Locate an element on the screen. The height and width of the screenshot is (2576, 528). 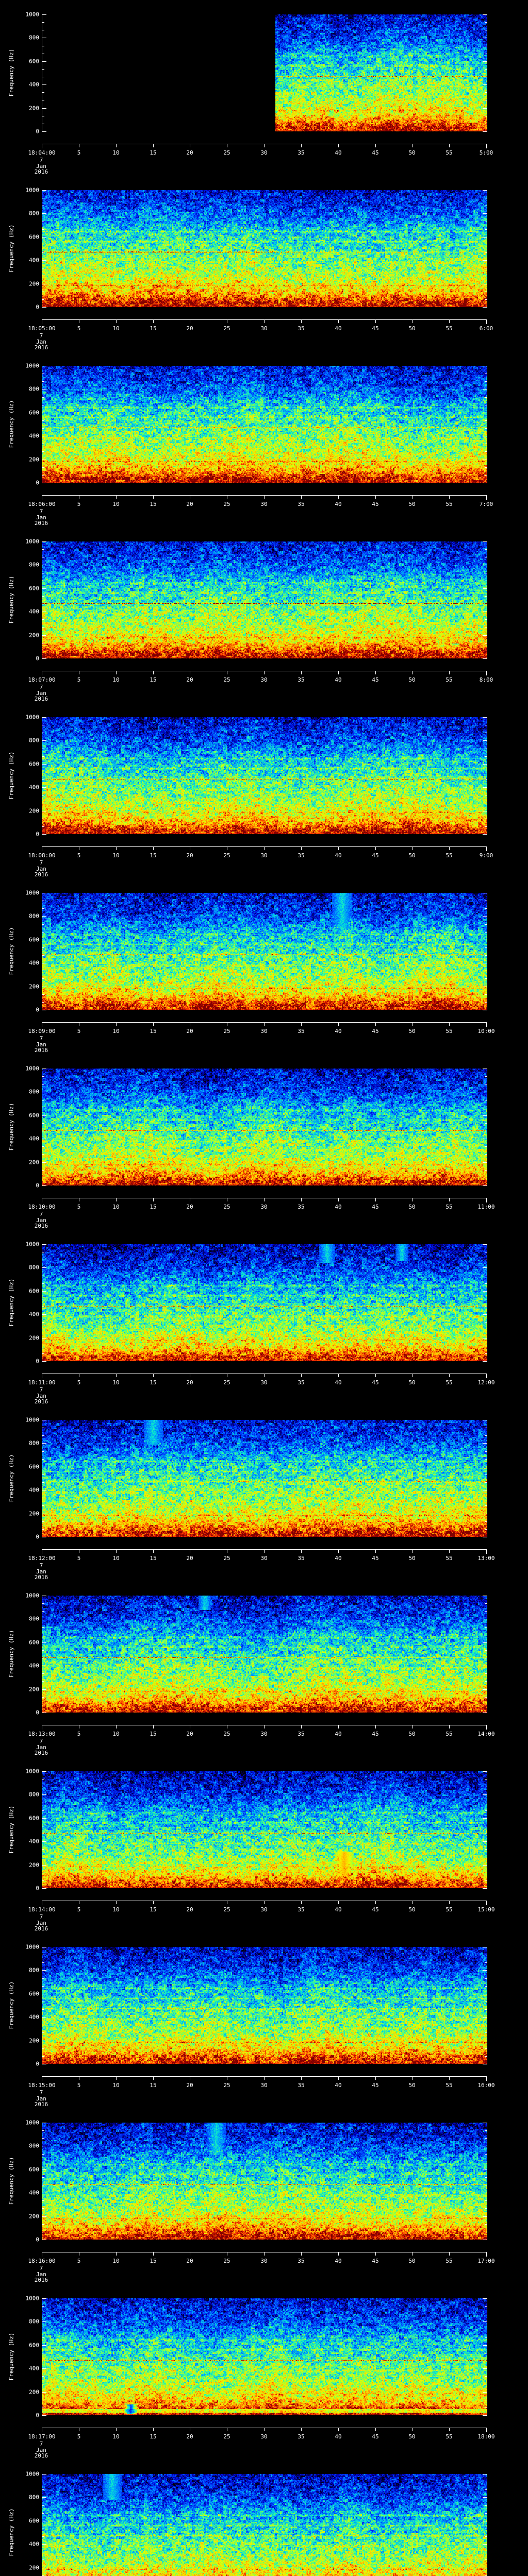
y-axis-title: Frequency (Hz) is located at coordinates (11, 1302).